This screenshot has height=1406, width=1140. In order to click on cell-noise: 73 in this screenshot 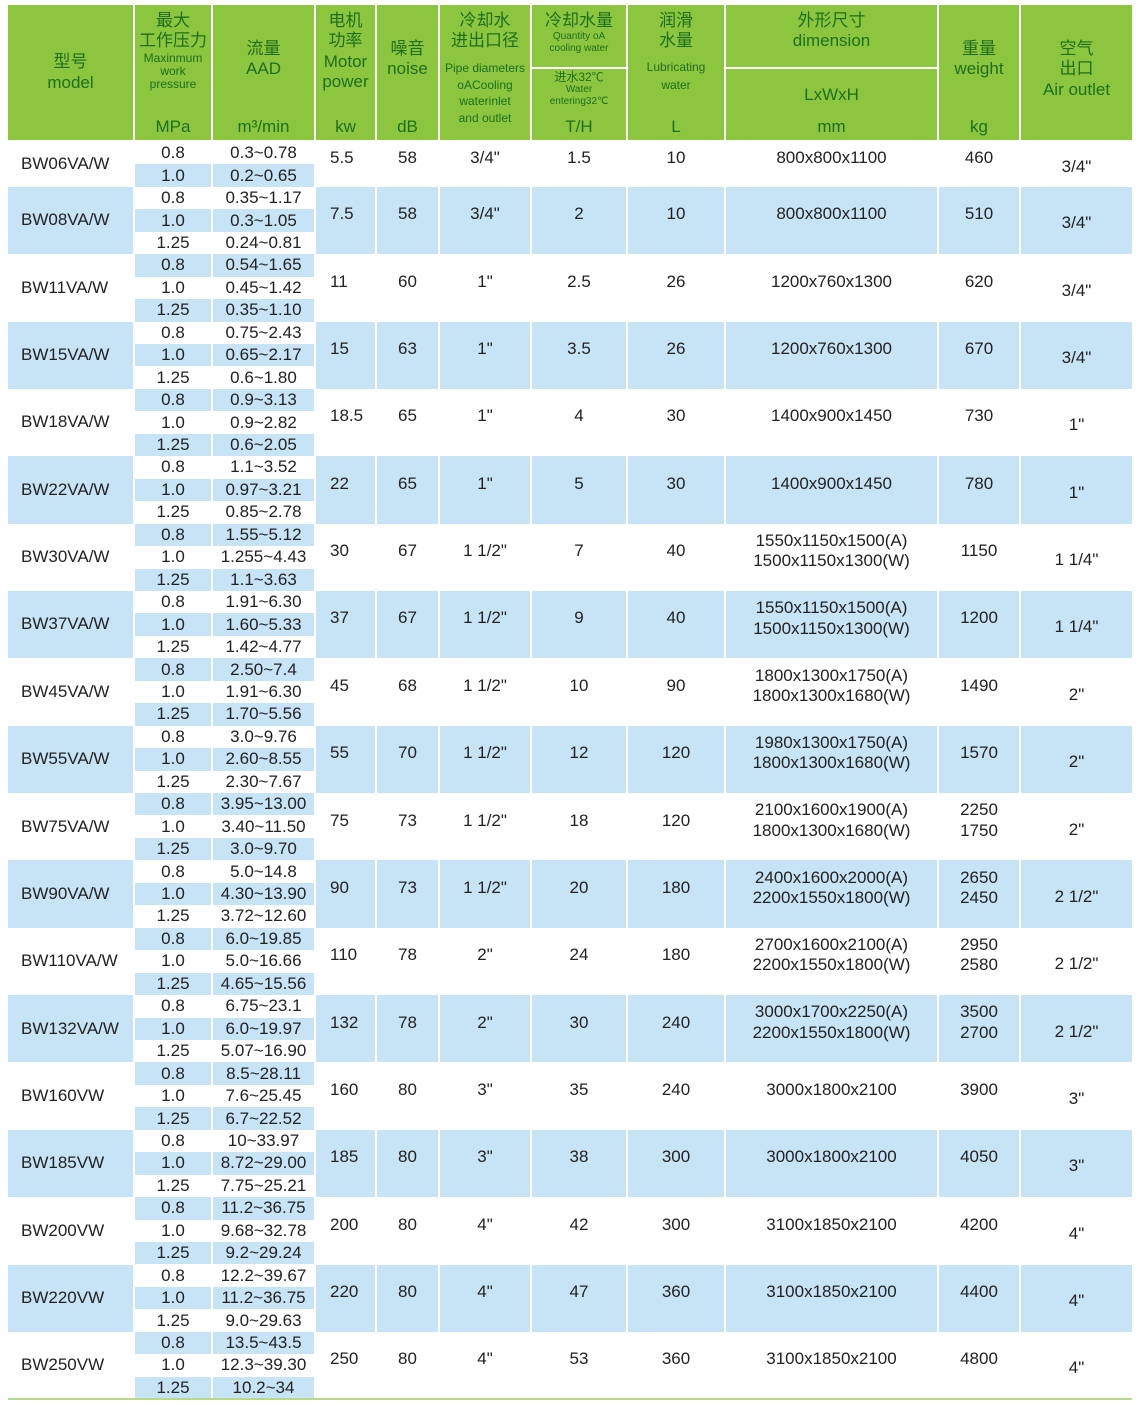, I will do `click(408, 827)`.